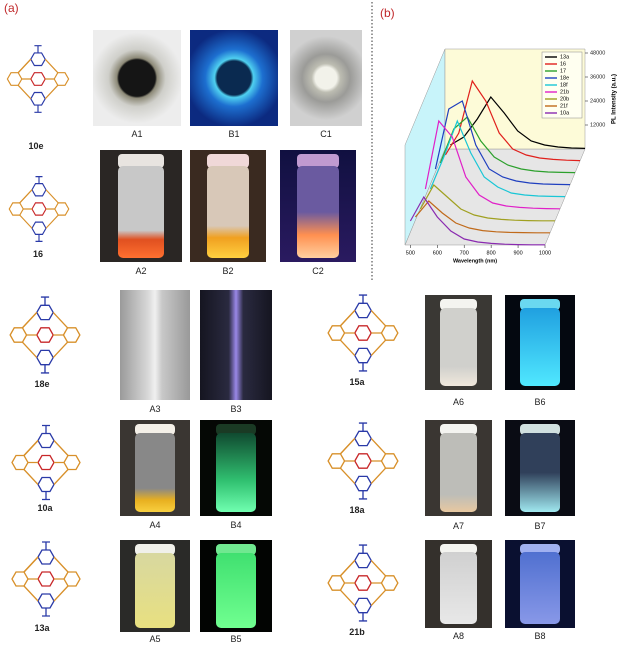 This screenshot has height=647, width=625. What do you see at coordinates (155, 409) in the screenshot?
I see `photo-label: A3` at bounding box center [155, 409].